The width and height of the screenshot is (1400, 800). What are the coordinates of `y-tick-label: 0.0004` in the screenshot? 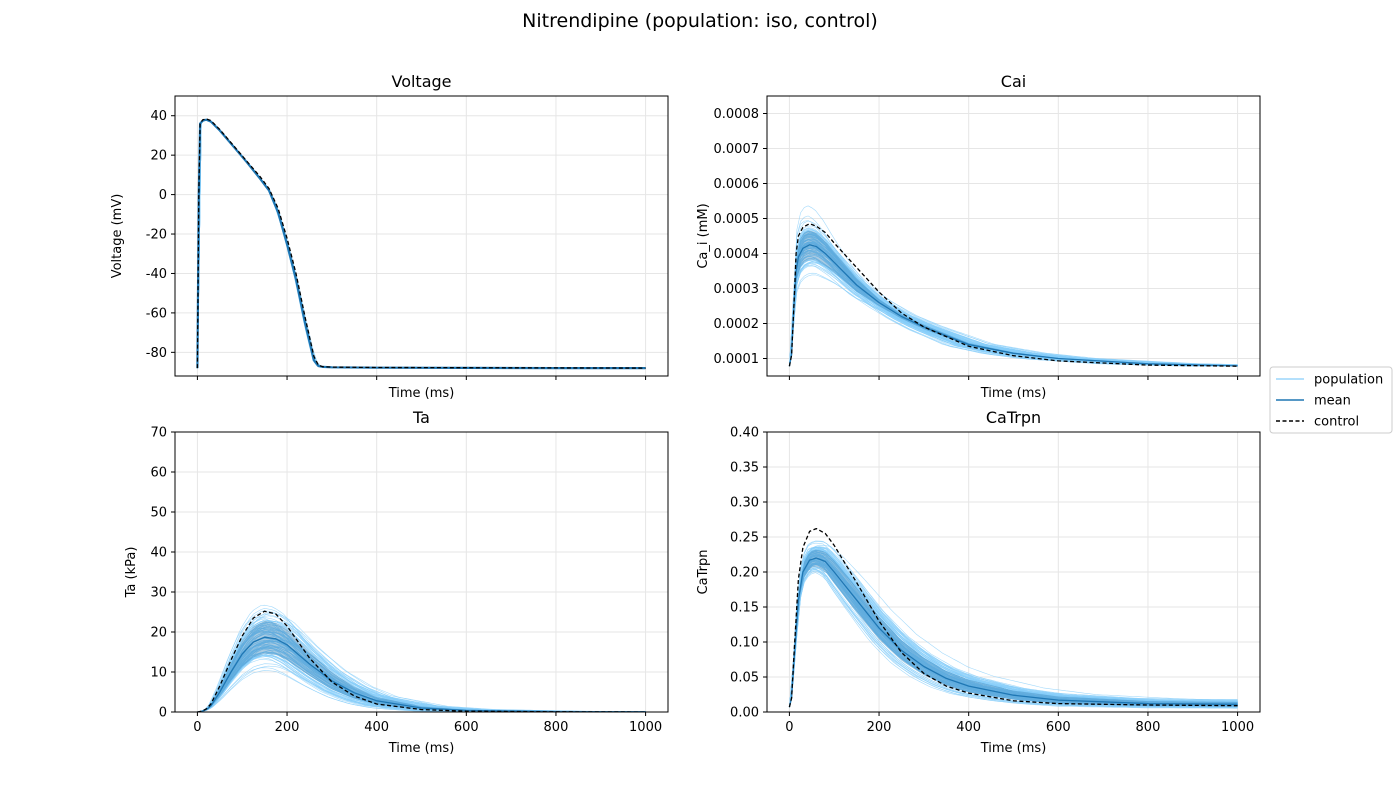 It's located at (737, 254).